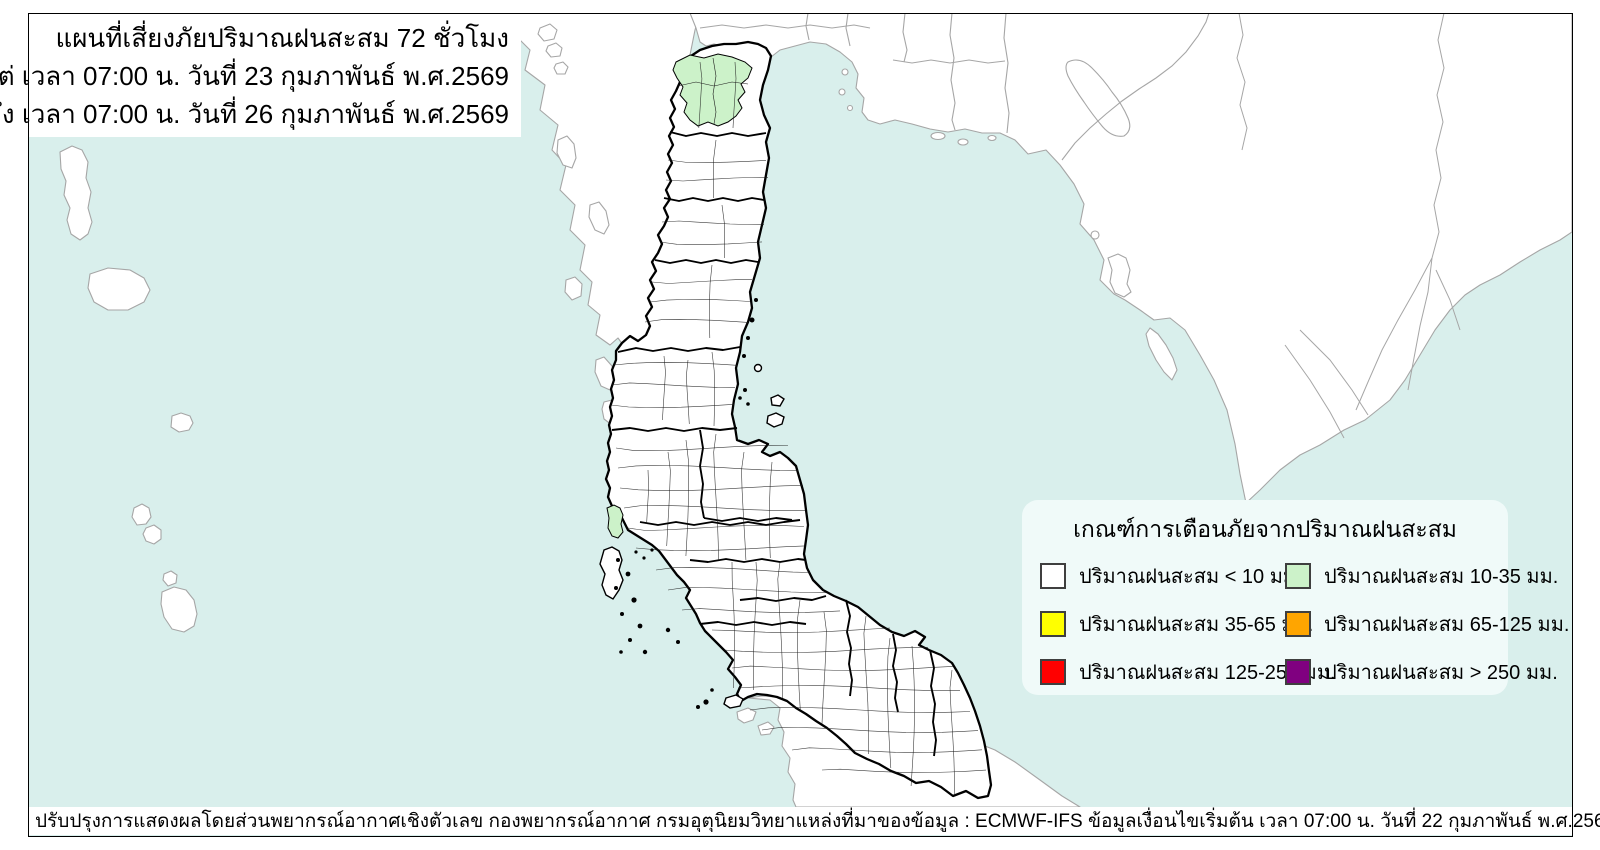 This screenshot has height=850, width=1600. What do you see at coordinates (686, 503) in the screenshot?
I see `small-islands` at bounding box center [686, 503].